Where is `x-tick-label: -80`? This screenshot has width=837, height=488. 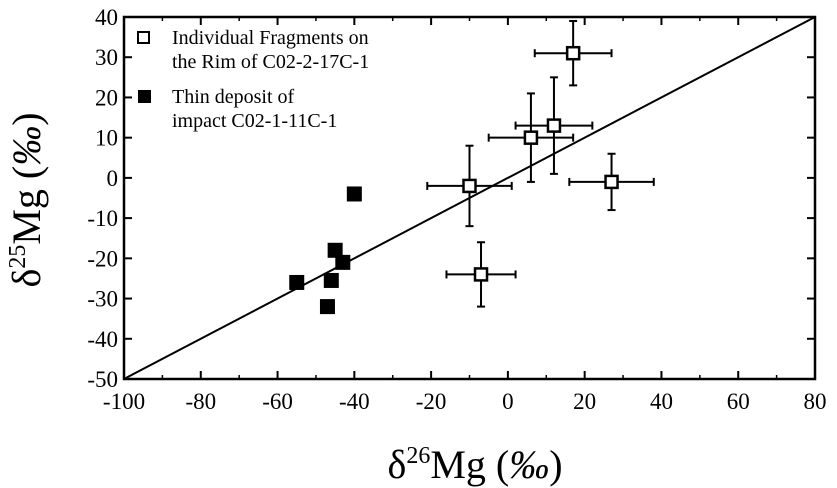 x-tick-label: -80 is located at coordinates (200, 401).